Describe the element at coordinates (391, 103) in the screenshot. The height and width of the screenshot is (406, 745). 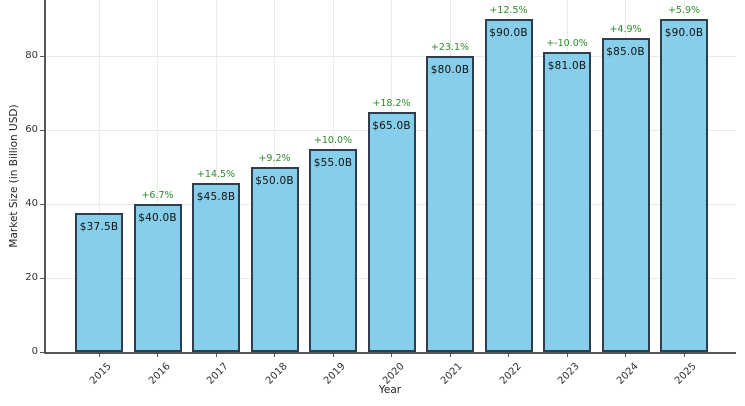
I see `growth-label: +18.2%` at that location.